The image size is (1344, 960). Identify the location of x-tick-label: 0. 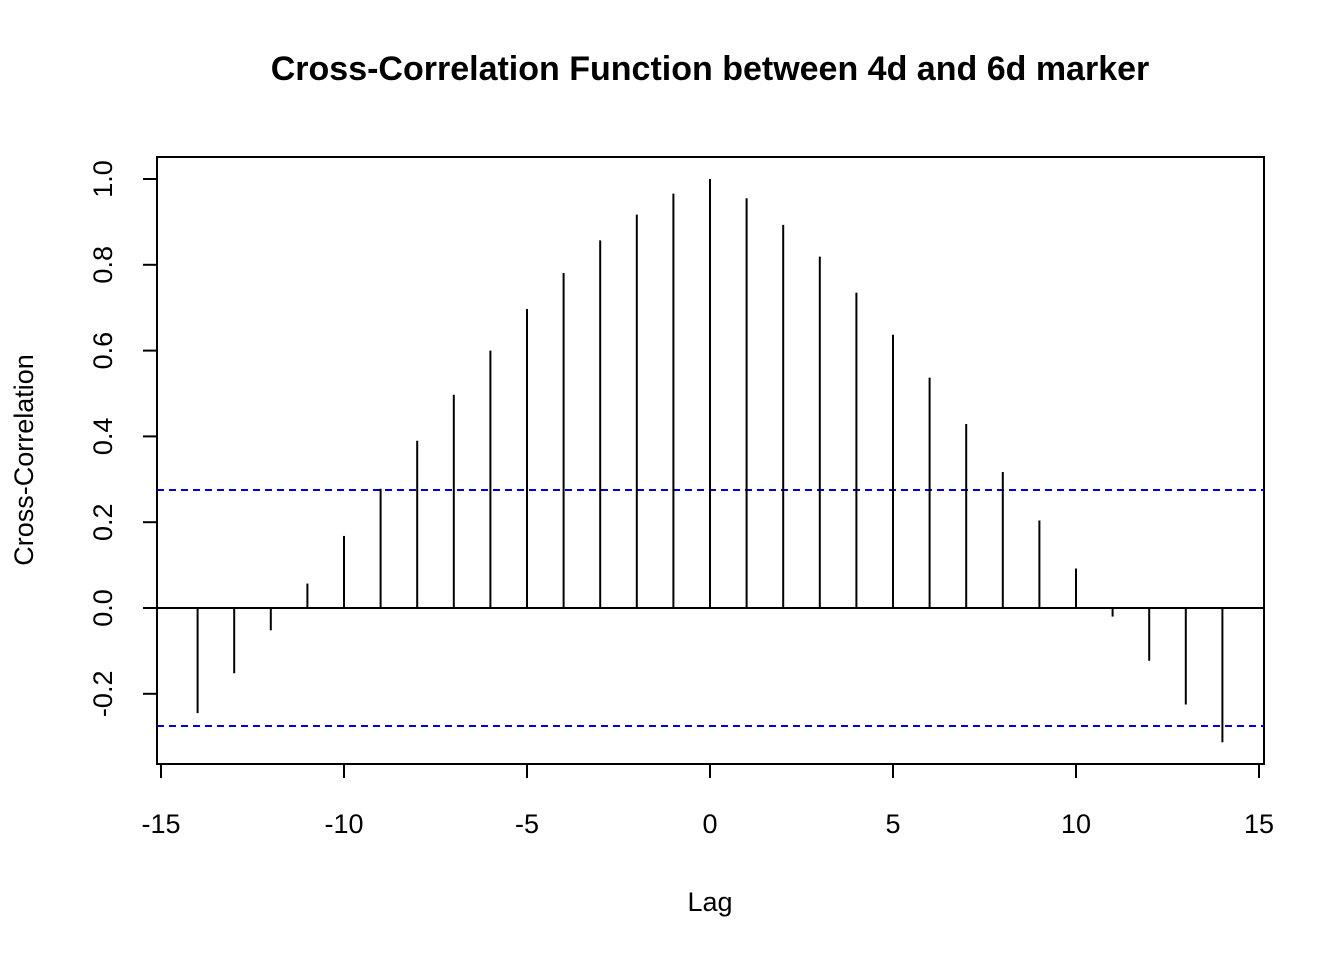
(709, 824).